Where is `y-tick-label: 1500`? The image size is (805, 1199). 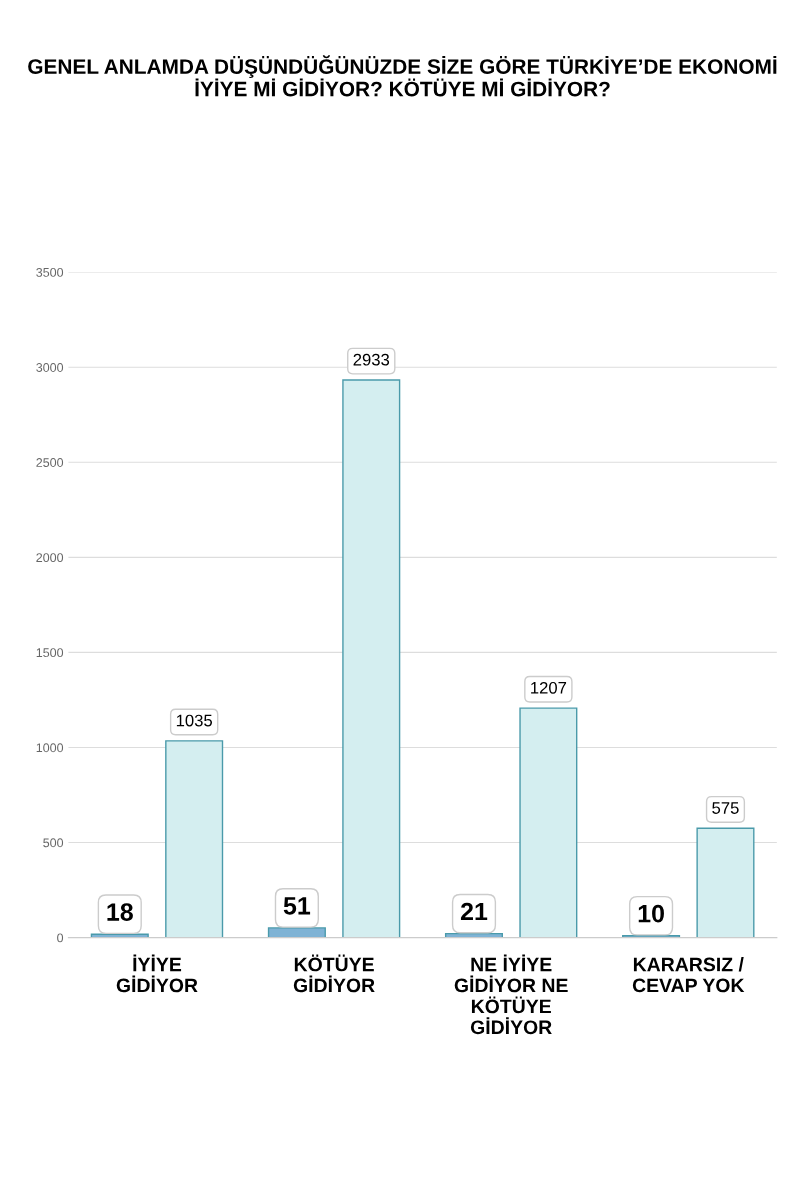 y-tick-label: 1500 is located at coordinates (50, 653).